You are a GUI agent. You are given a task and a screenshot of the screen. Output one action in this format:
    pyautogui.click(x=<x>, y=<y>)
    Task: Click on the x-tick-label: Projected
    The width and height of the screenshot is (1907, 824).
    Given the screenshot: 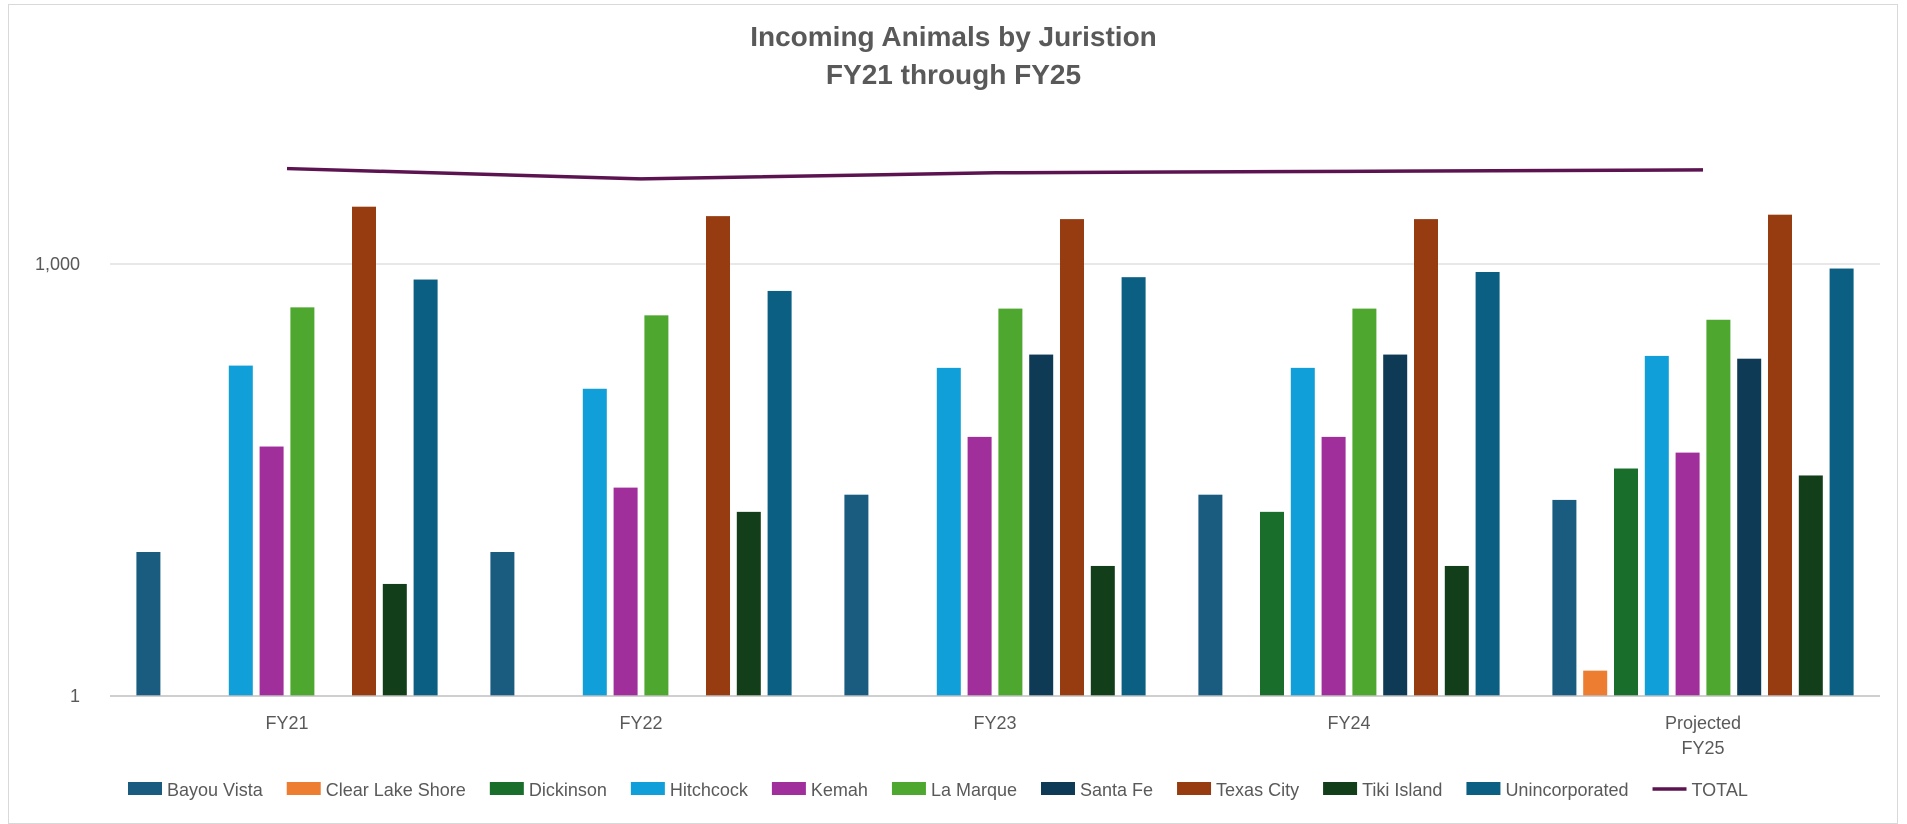 What is the action you would take?
    pyautogui.click(x=1703, y=723)
    